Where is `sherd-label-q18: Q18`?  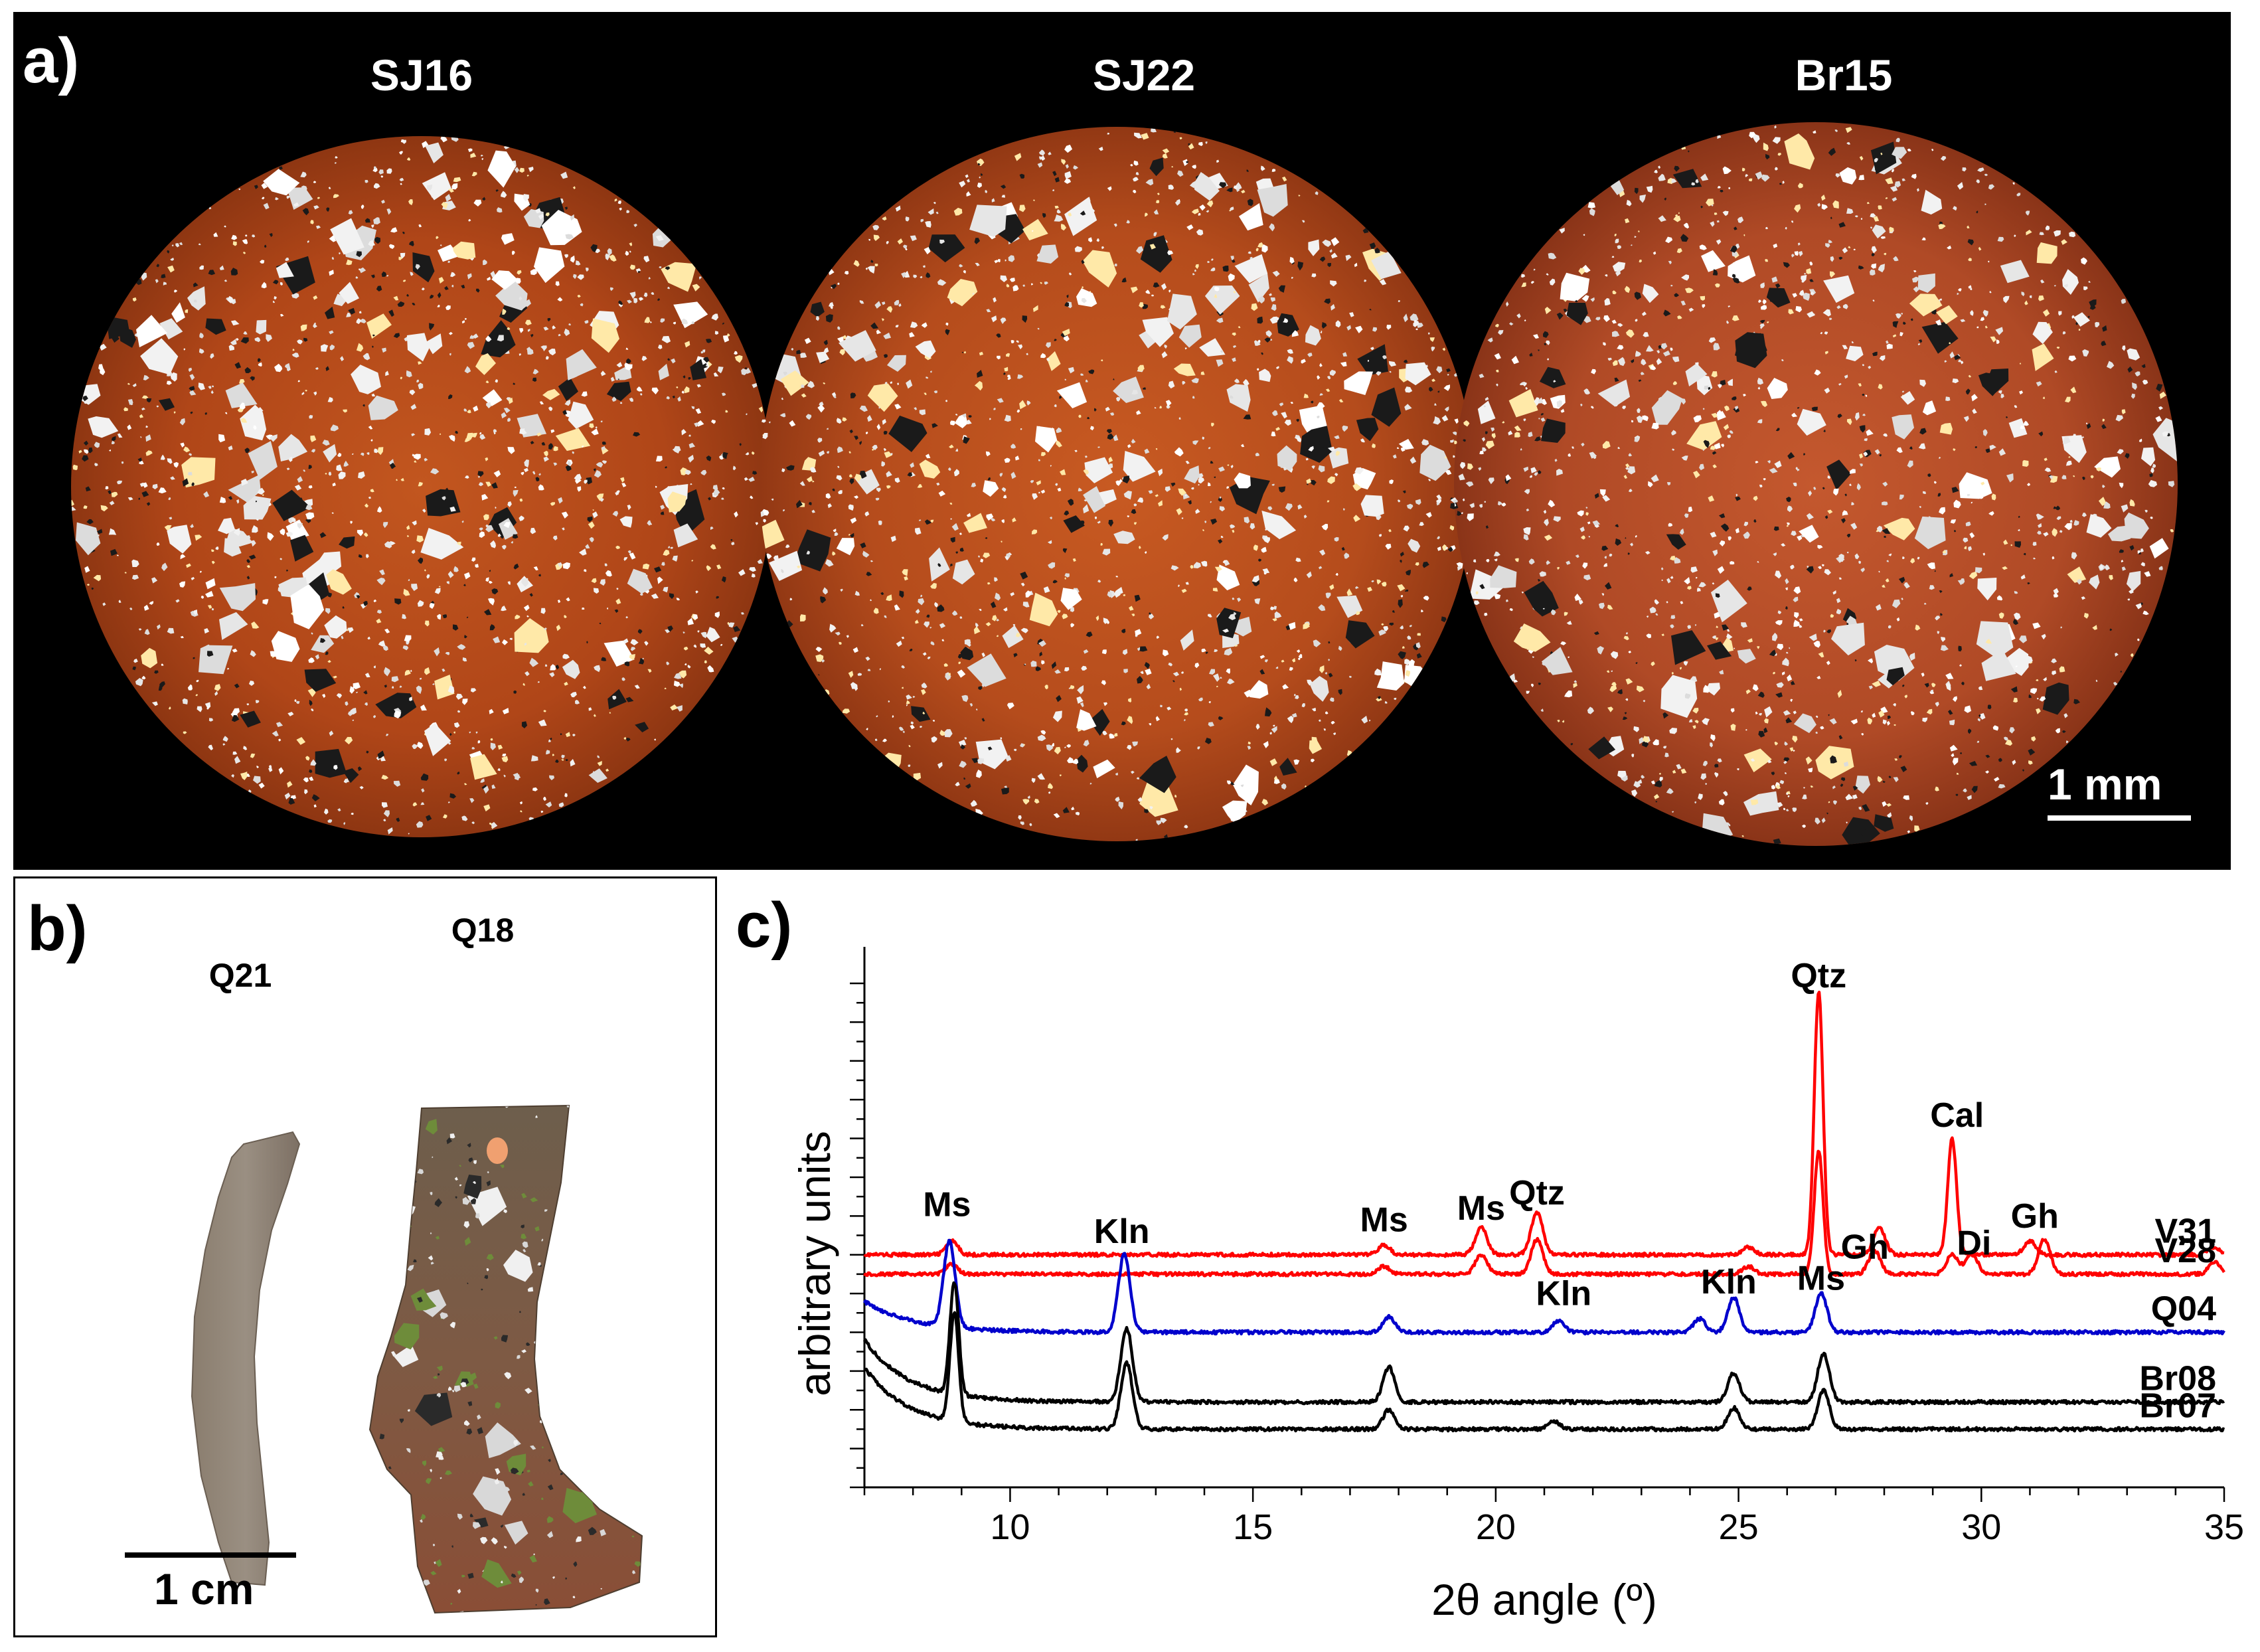 sherd-label-q18: Q18 is located at coordinates (483, 930).